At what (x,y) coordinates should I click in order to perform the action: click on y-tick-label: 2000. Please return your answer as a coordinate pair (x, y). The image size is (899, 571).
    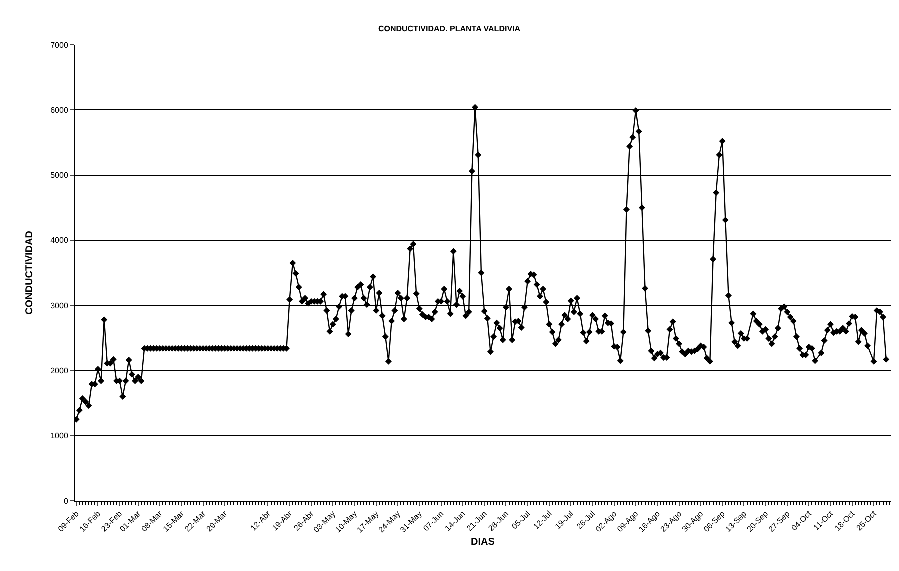
    Looking at the image, I should click on (59, 371).